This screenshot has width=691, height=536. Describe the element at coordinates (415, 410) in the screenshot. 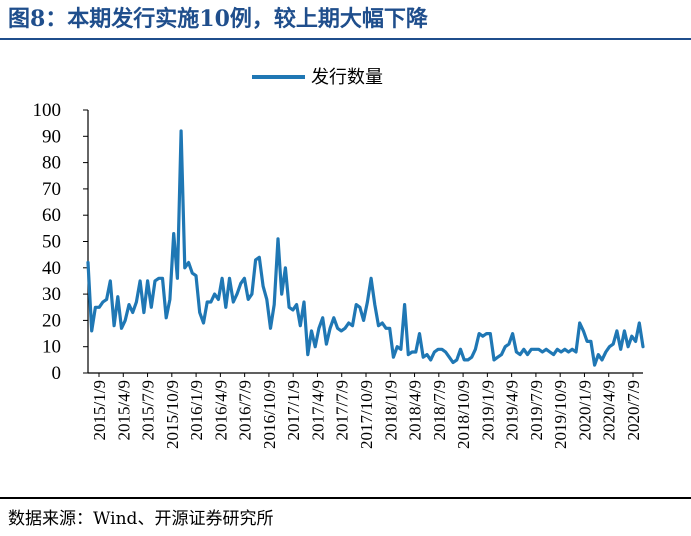

I see `x-tick-label: 2018/4/9` at that location.